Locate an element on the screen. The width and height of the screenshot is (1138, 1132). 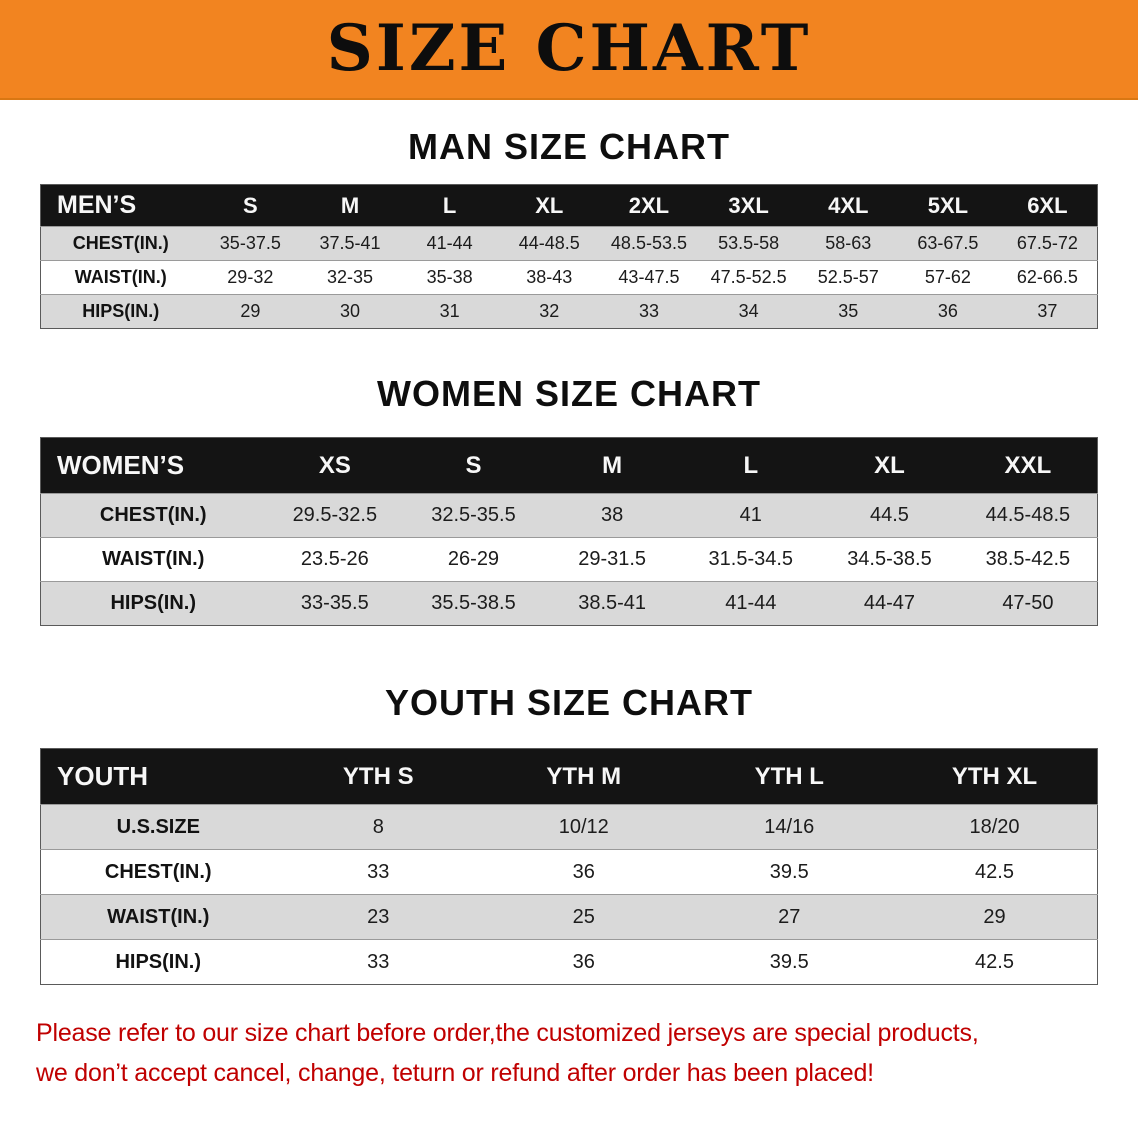
banner: SIZE CHART is located at coordinates (569, 50).